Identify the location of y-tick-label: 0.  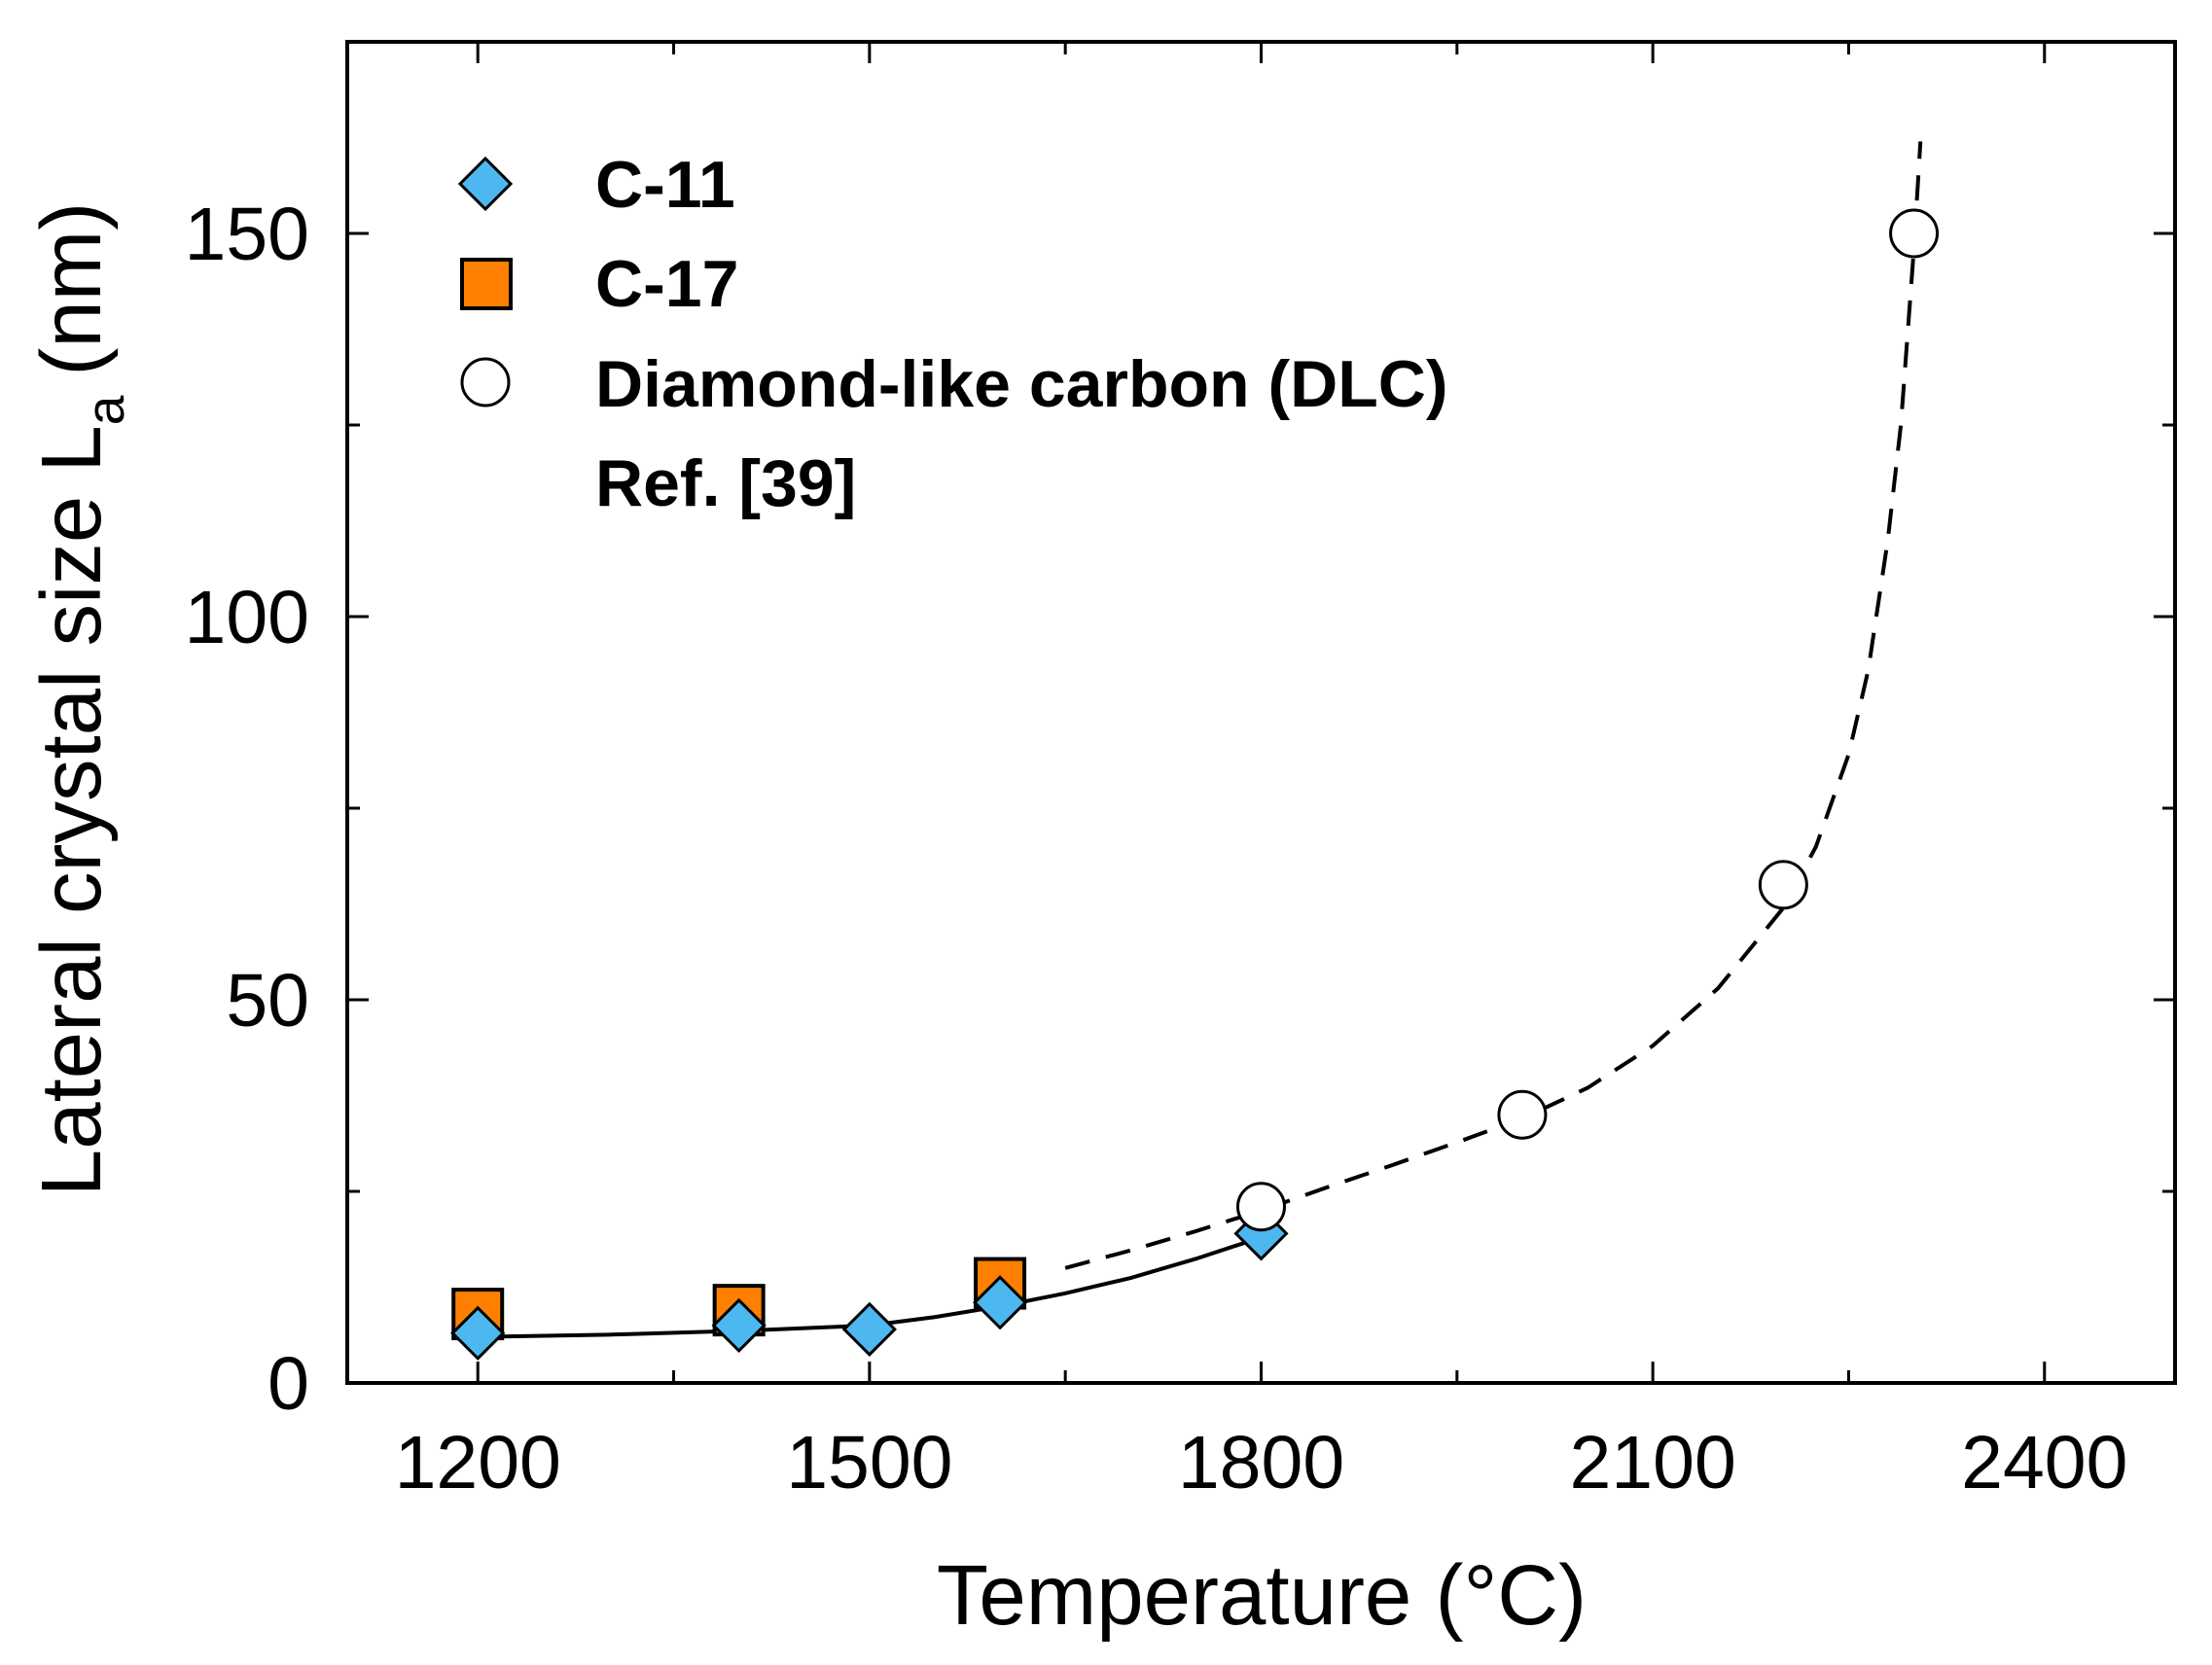
(288, 1384).